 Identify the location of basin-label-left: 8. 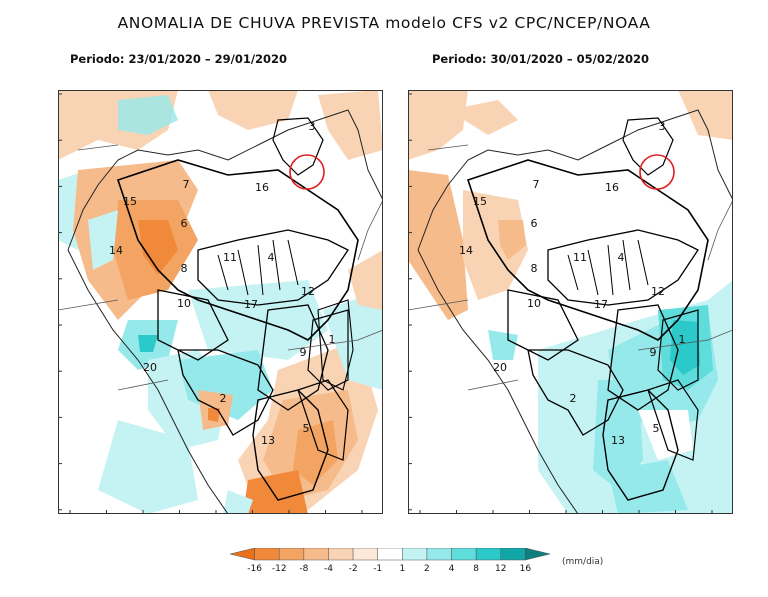
(184, 268).